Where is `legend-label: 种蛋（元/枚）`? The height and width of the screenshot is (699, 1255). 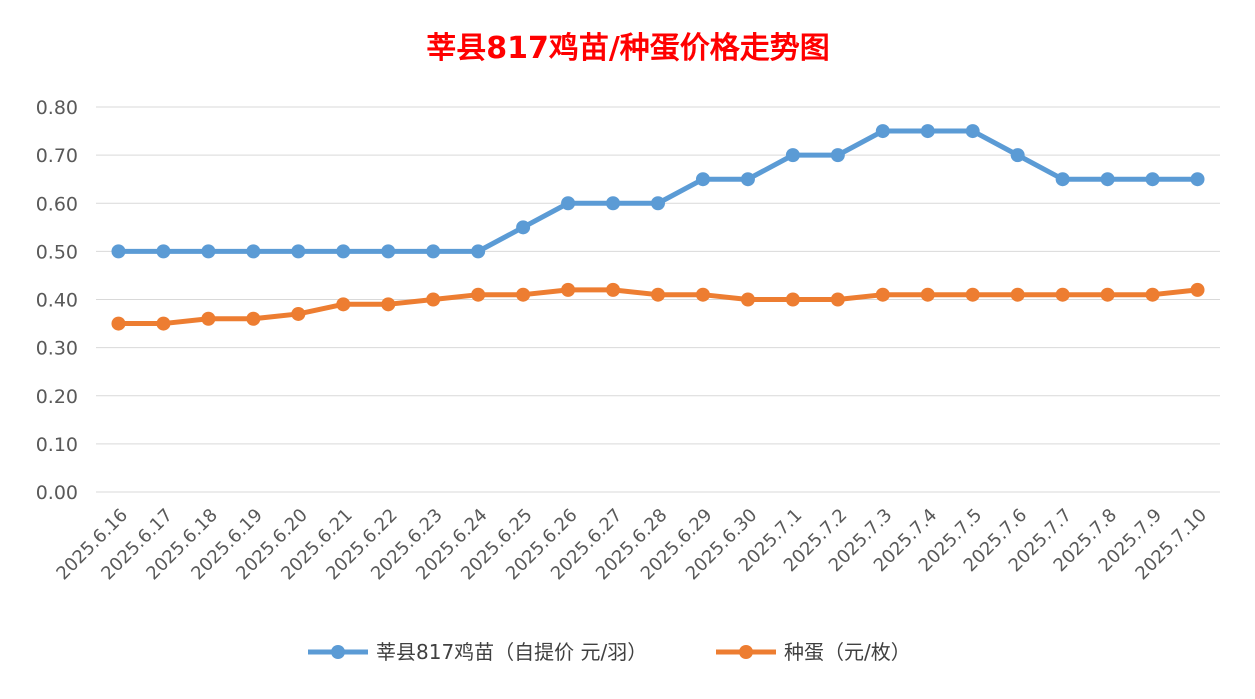
legend-label: 种蛋（元/枚） is located at coordinates (847, 652).